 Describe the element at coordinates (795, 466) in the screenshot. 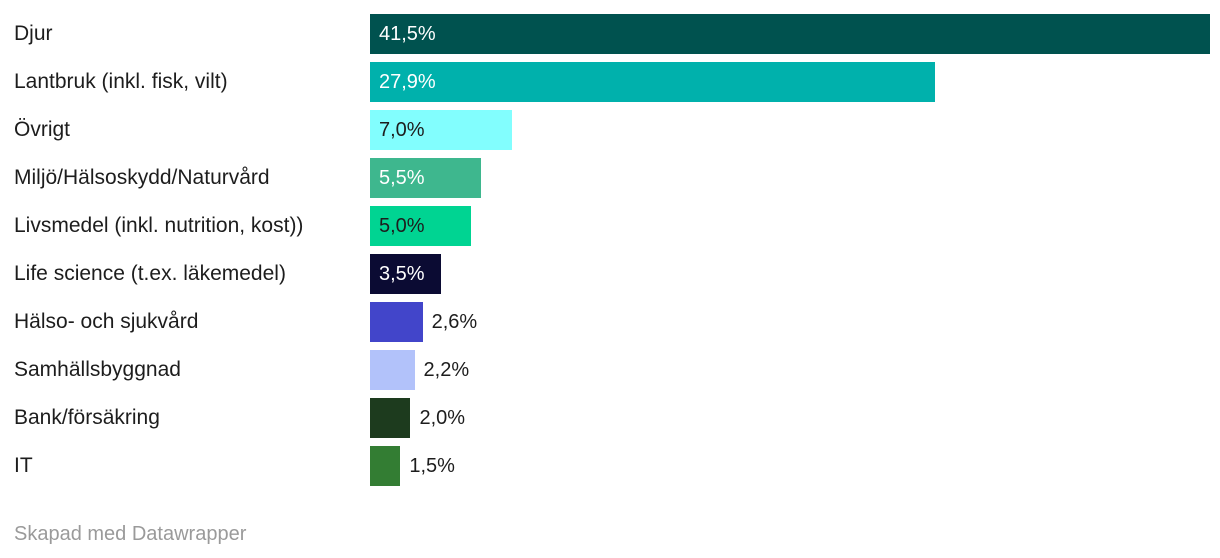

I see `bar-area: 1,5%` at that location.